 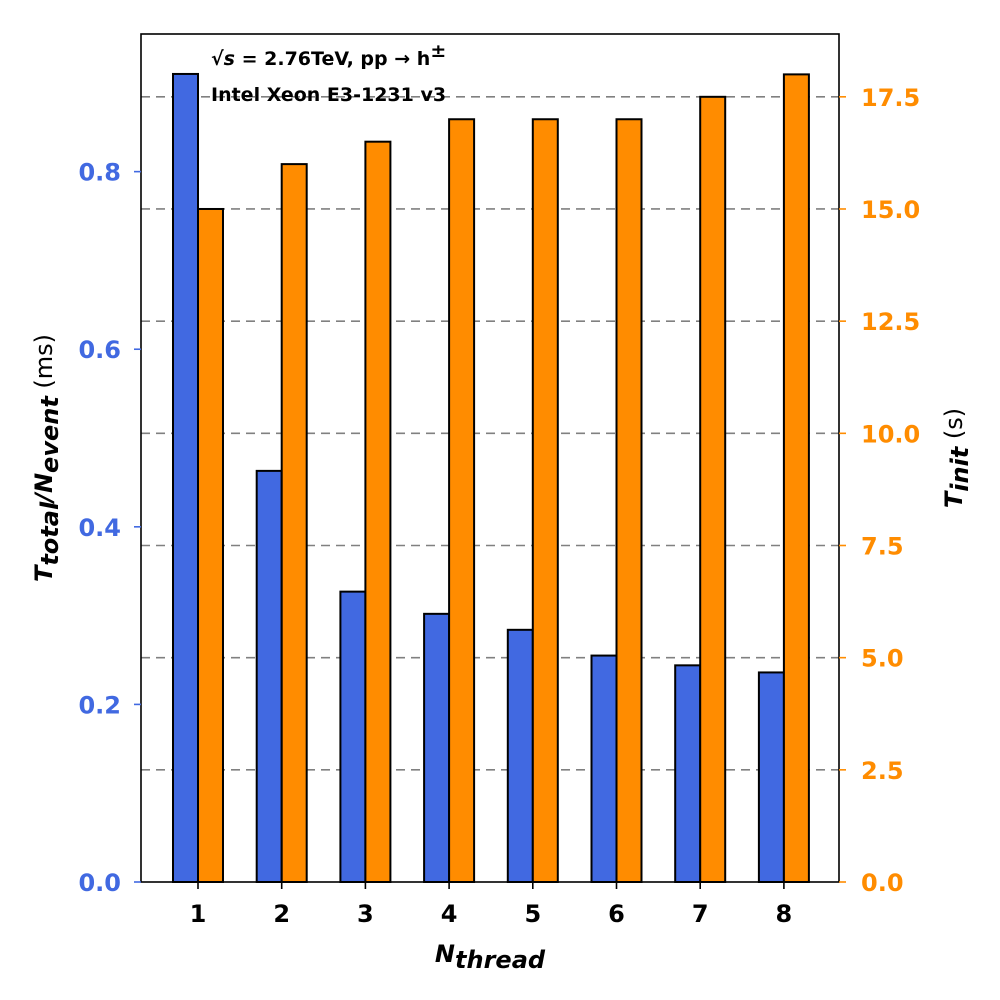 I want to click on right-y-tick-label: 2.5, so click(x=882, y=771).